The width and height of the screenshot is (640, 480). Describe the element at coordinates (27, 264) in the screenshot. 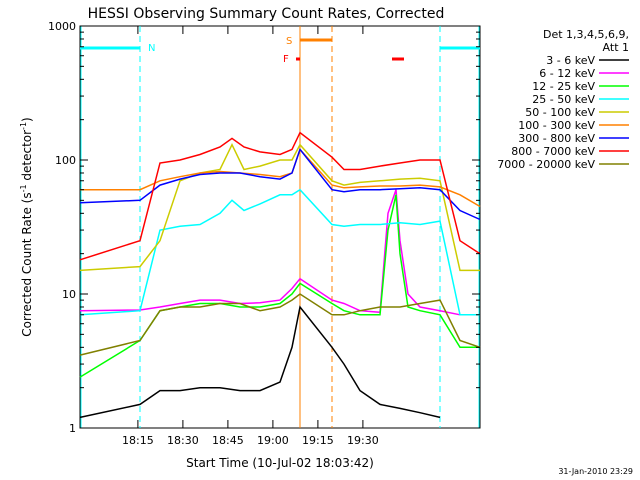

I see `y-axis-label-main: Corrected Count Rate (s` at that location.